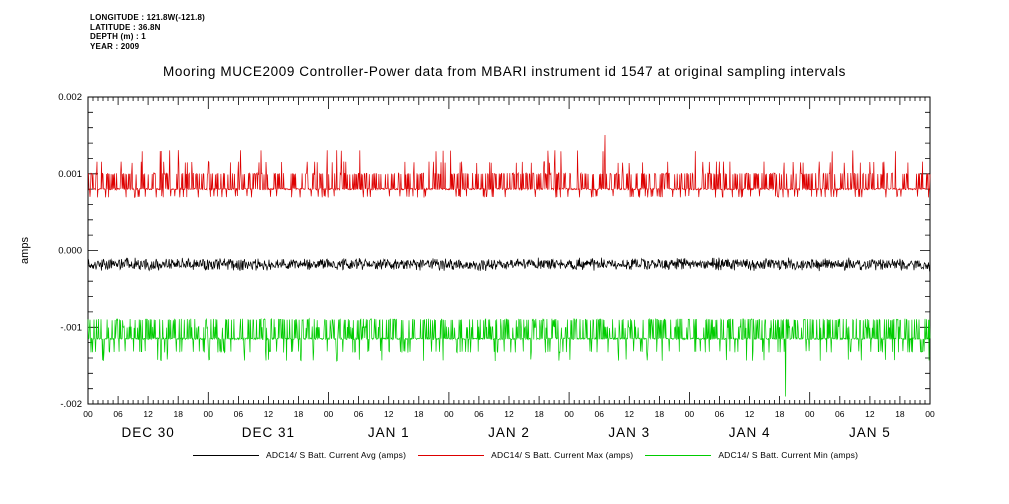 The height and width of the screenshot is (504, 1009). What do you see at coordinates (115, 46) in the screenshot?
I see `info-year: YEAR : 2009` at bounding box center [115, 46].